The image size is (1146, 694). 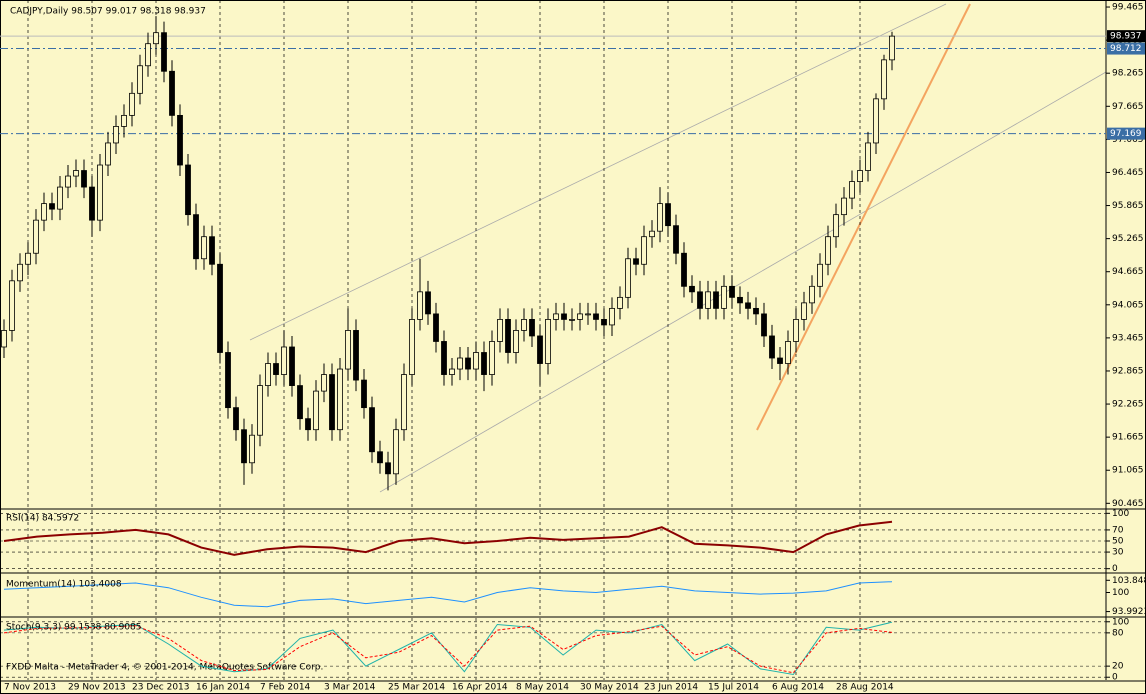 I want to click on chart-title: CADJPY,Daily 98.507 99.017 98.318 98.937, so click(x=108, y=12).